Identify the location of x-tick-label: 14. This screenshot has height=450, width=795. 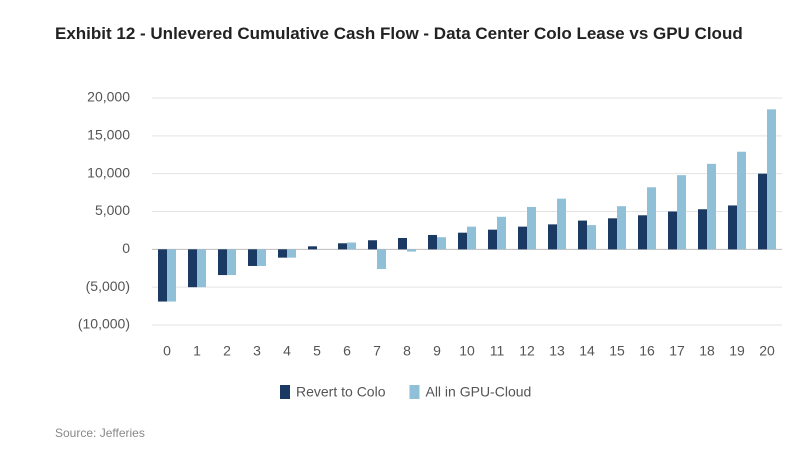
(587, 351).